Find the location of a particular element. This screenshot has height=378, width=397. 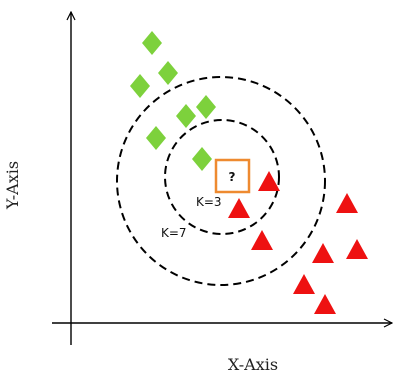

class-b-points is located at coordinates (298, 242).